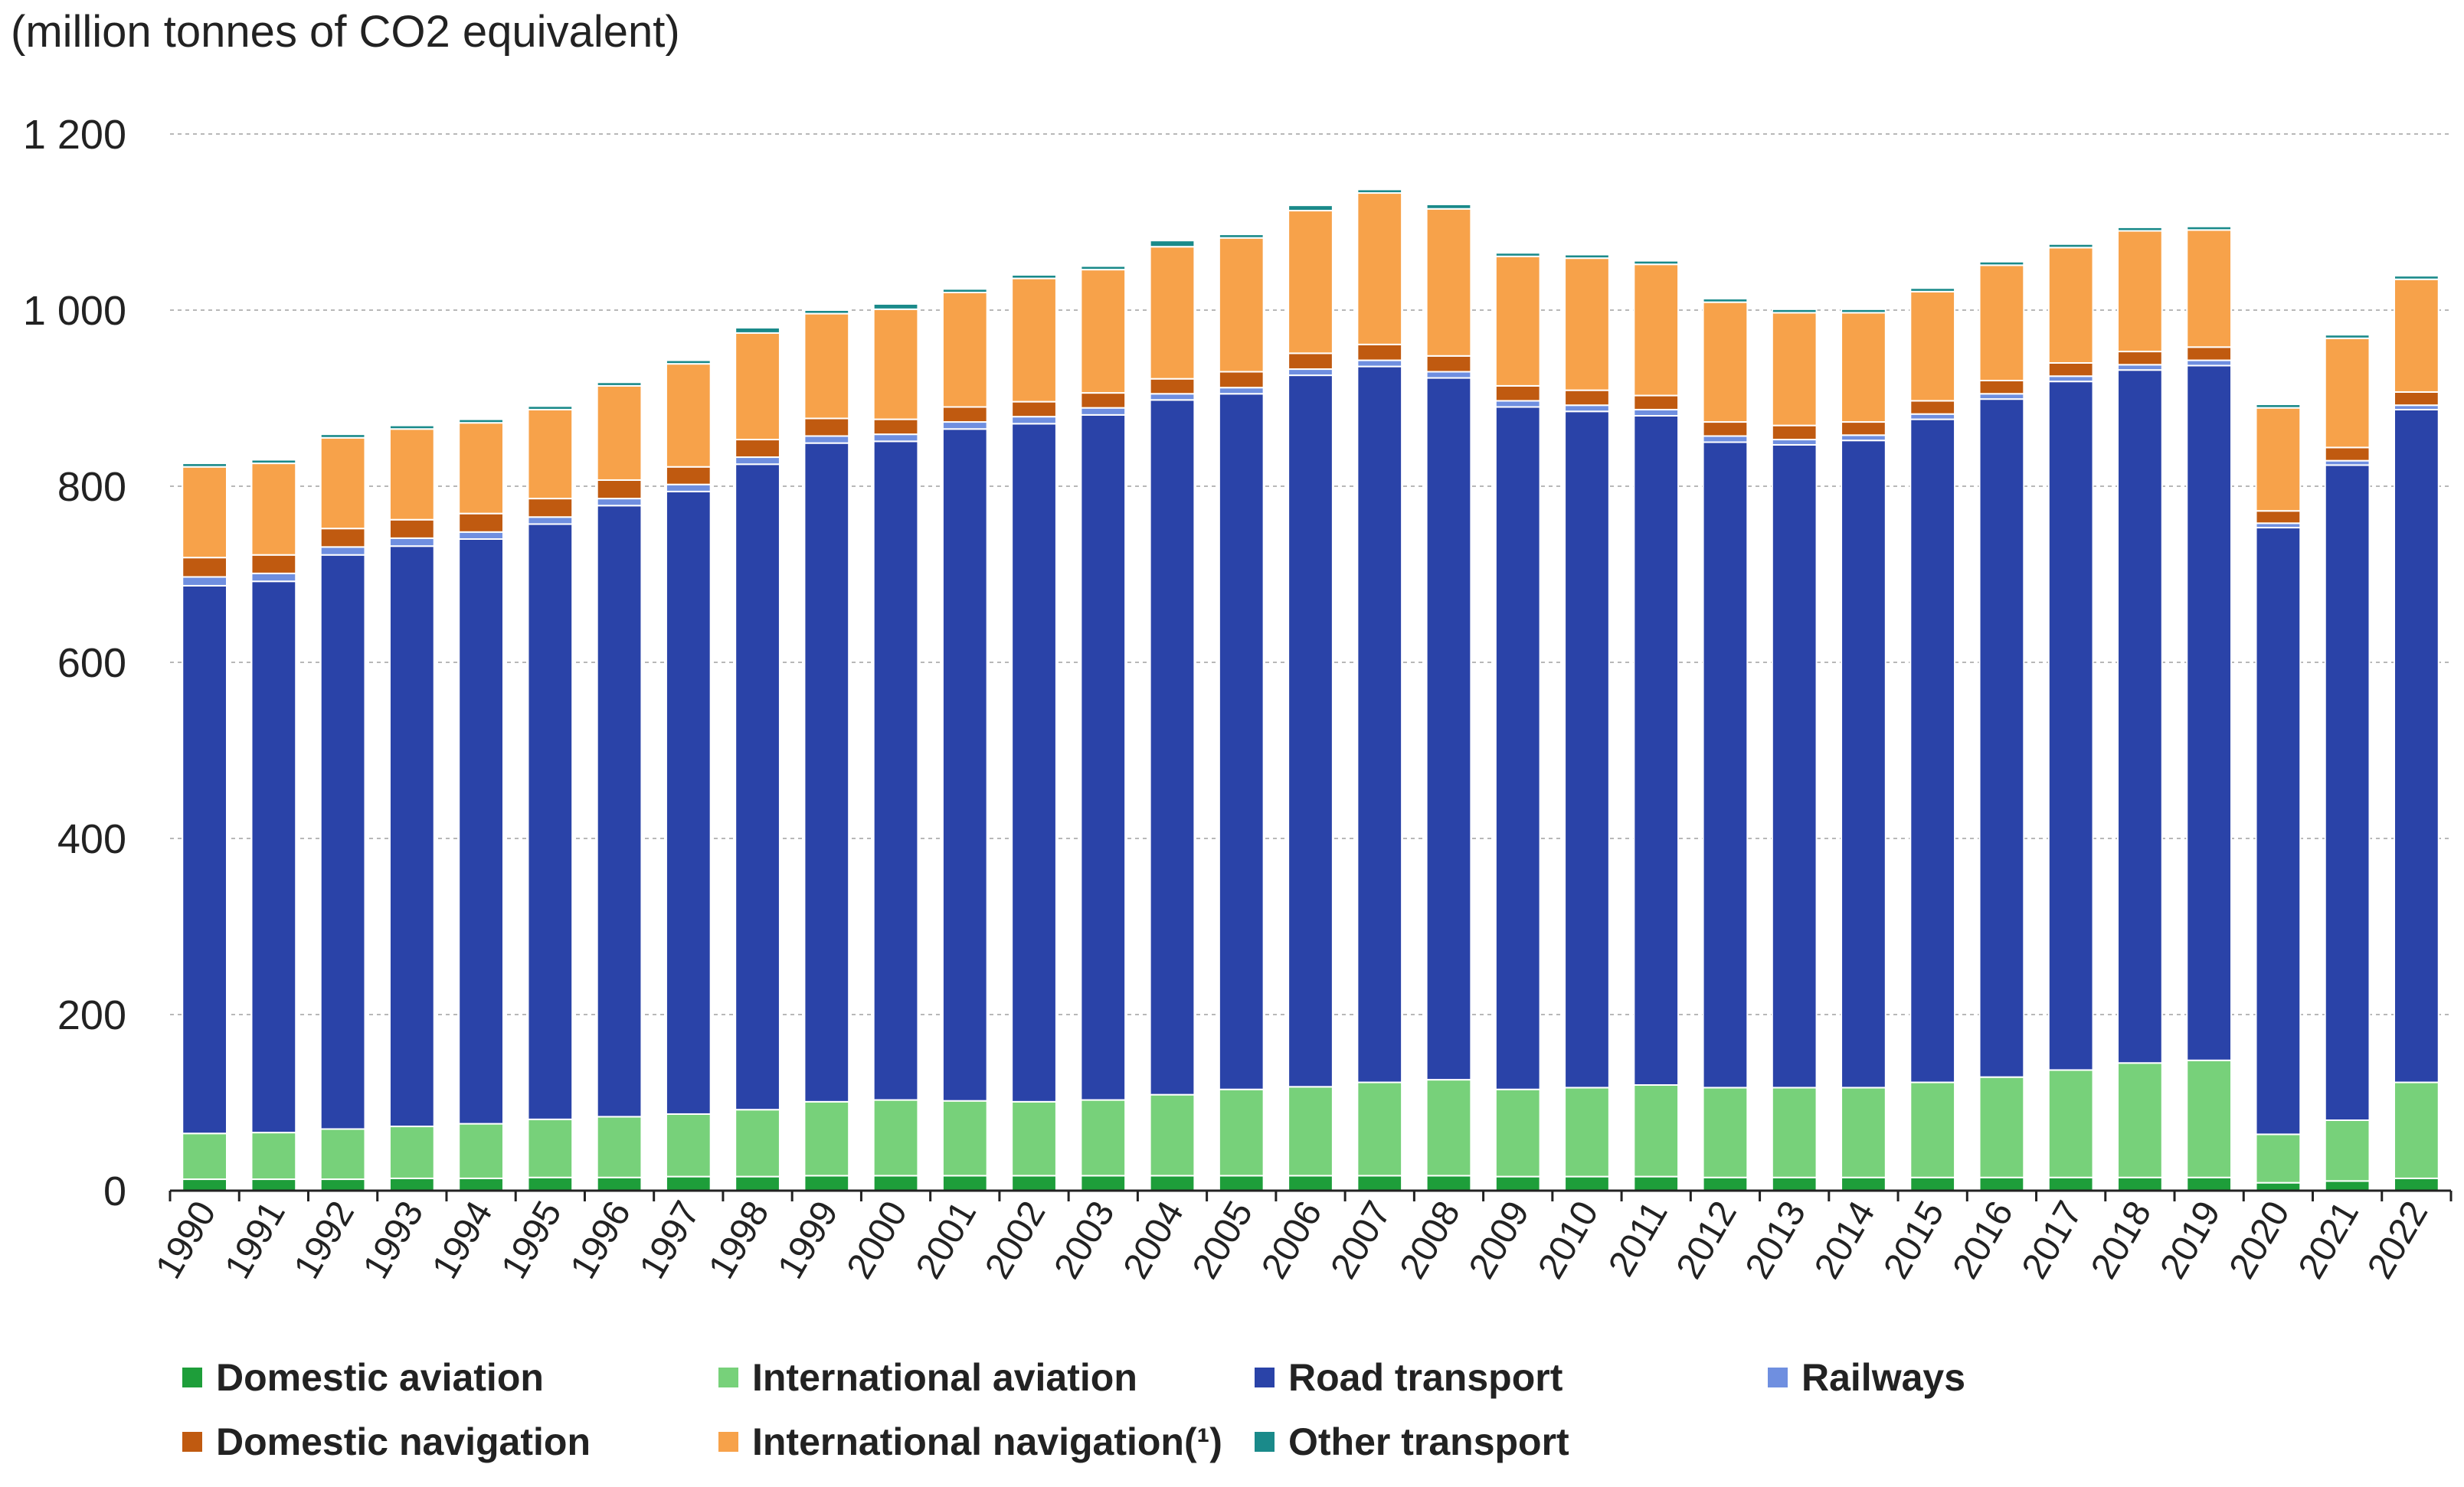  What do you see at coordinates (363, 1377) in the screenshot?
I see `legend-item: Domestic aviation` at bounding box center [363, 1377].